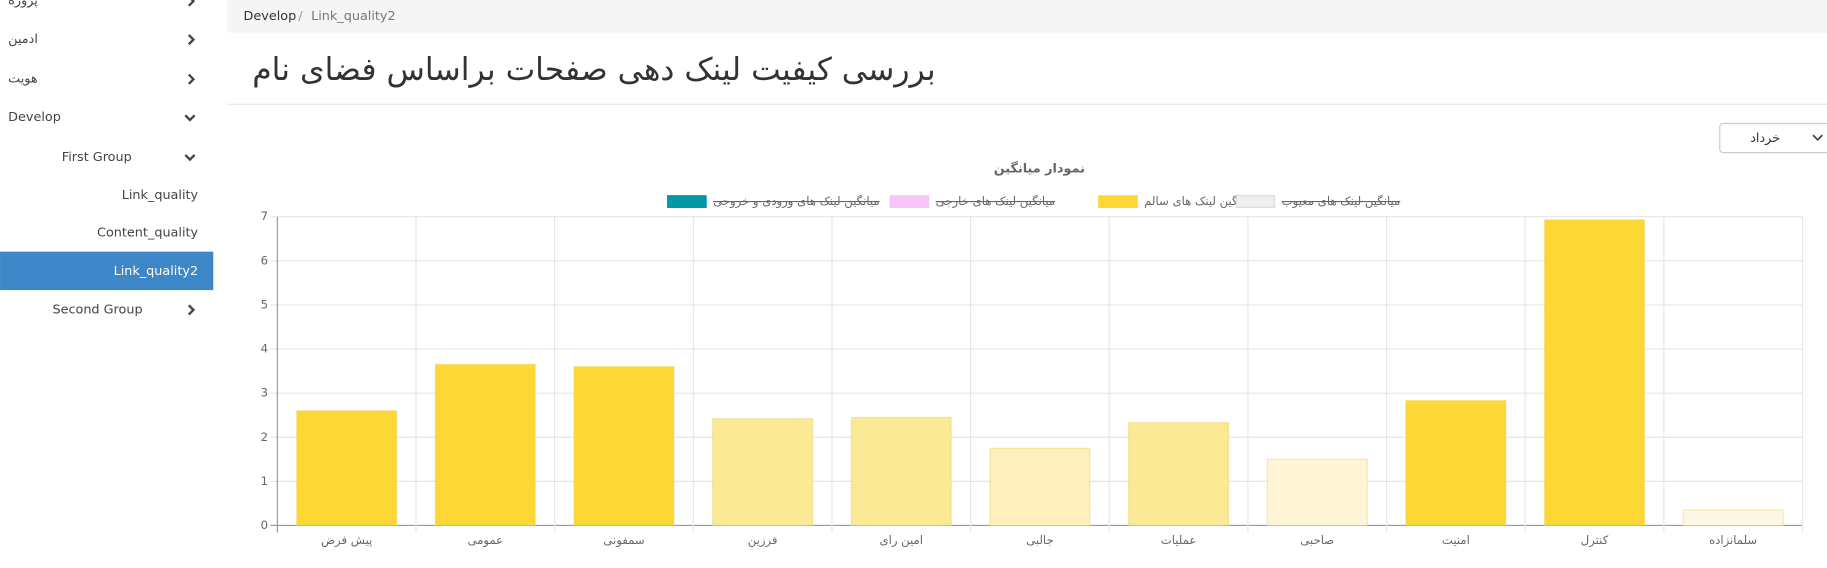 The height and width of the screenshot is (568, 1827). I want to click on menu-item: First Group, so click(97, 157).